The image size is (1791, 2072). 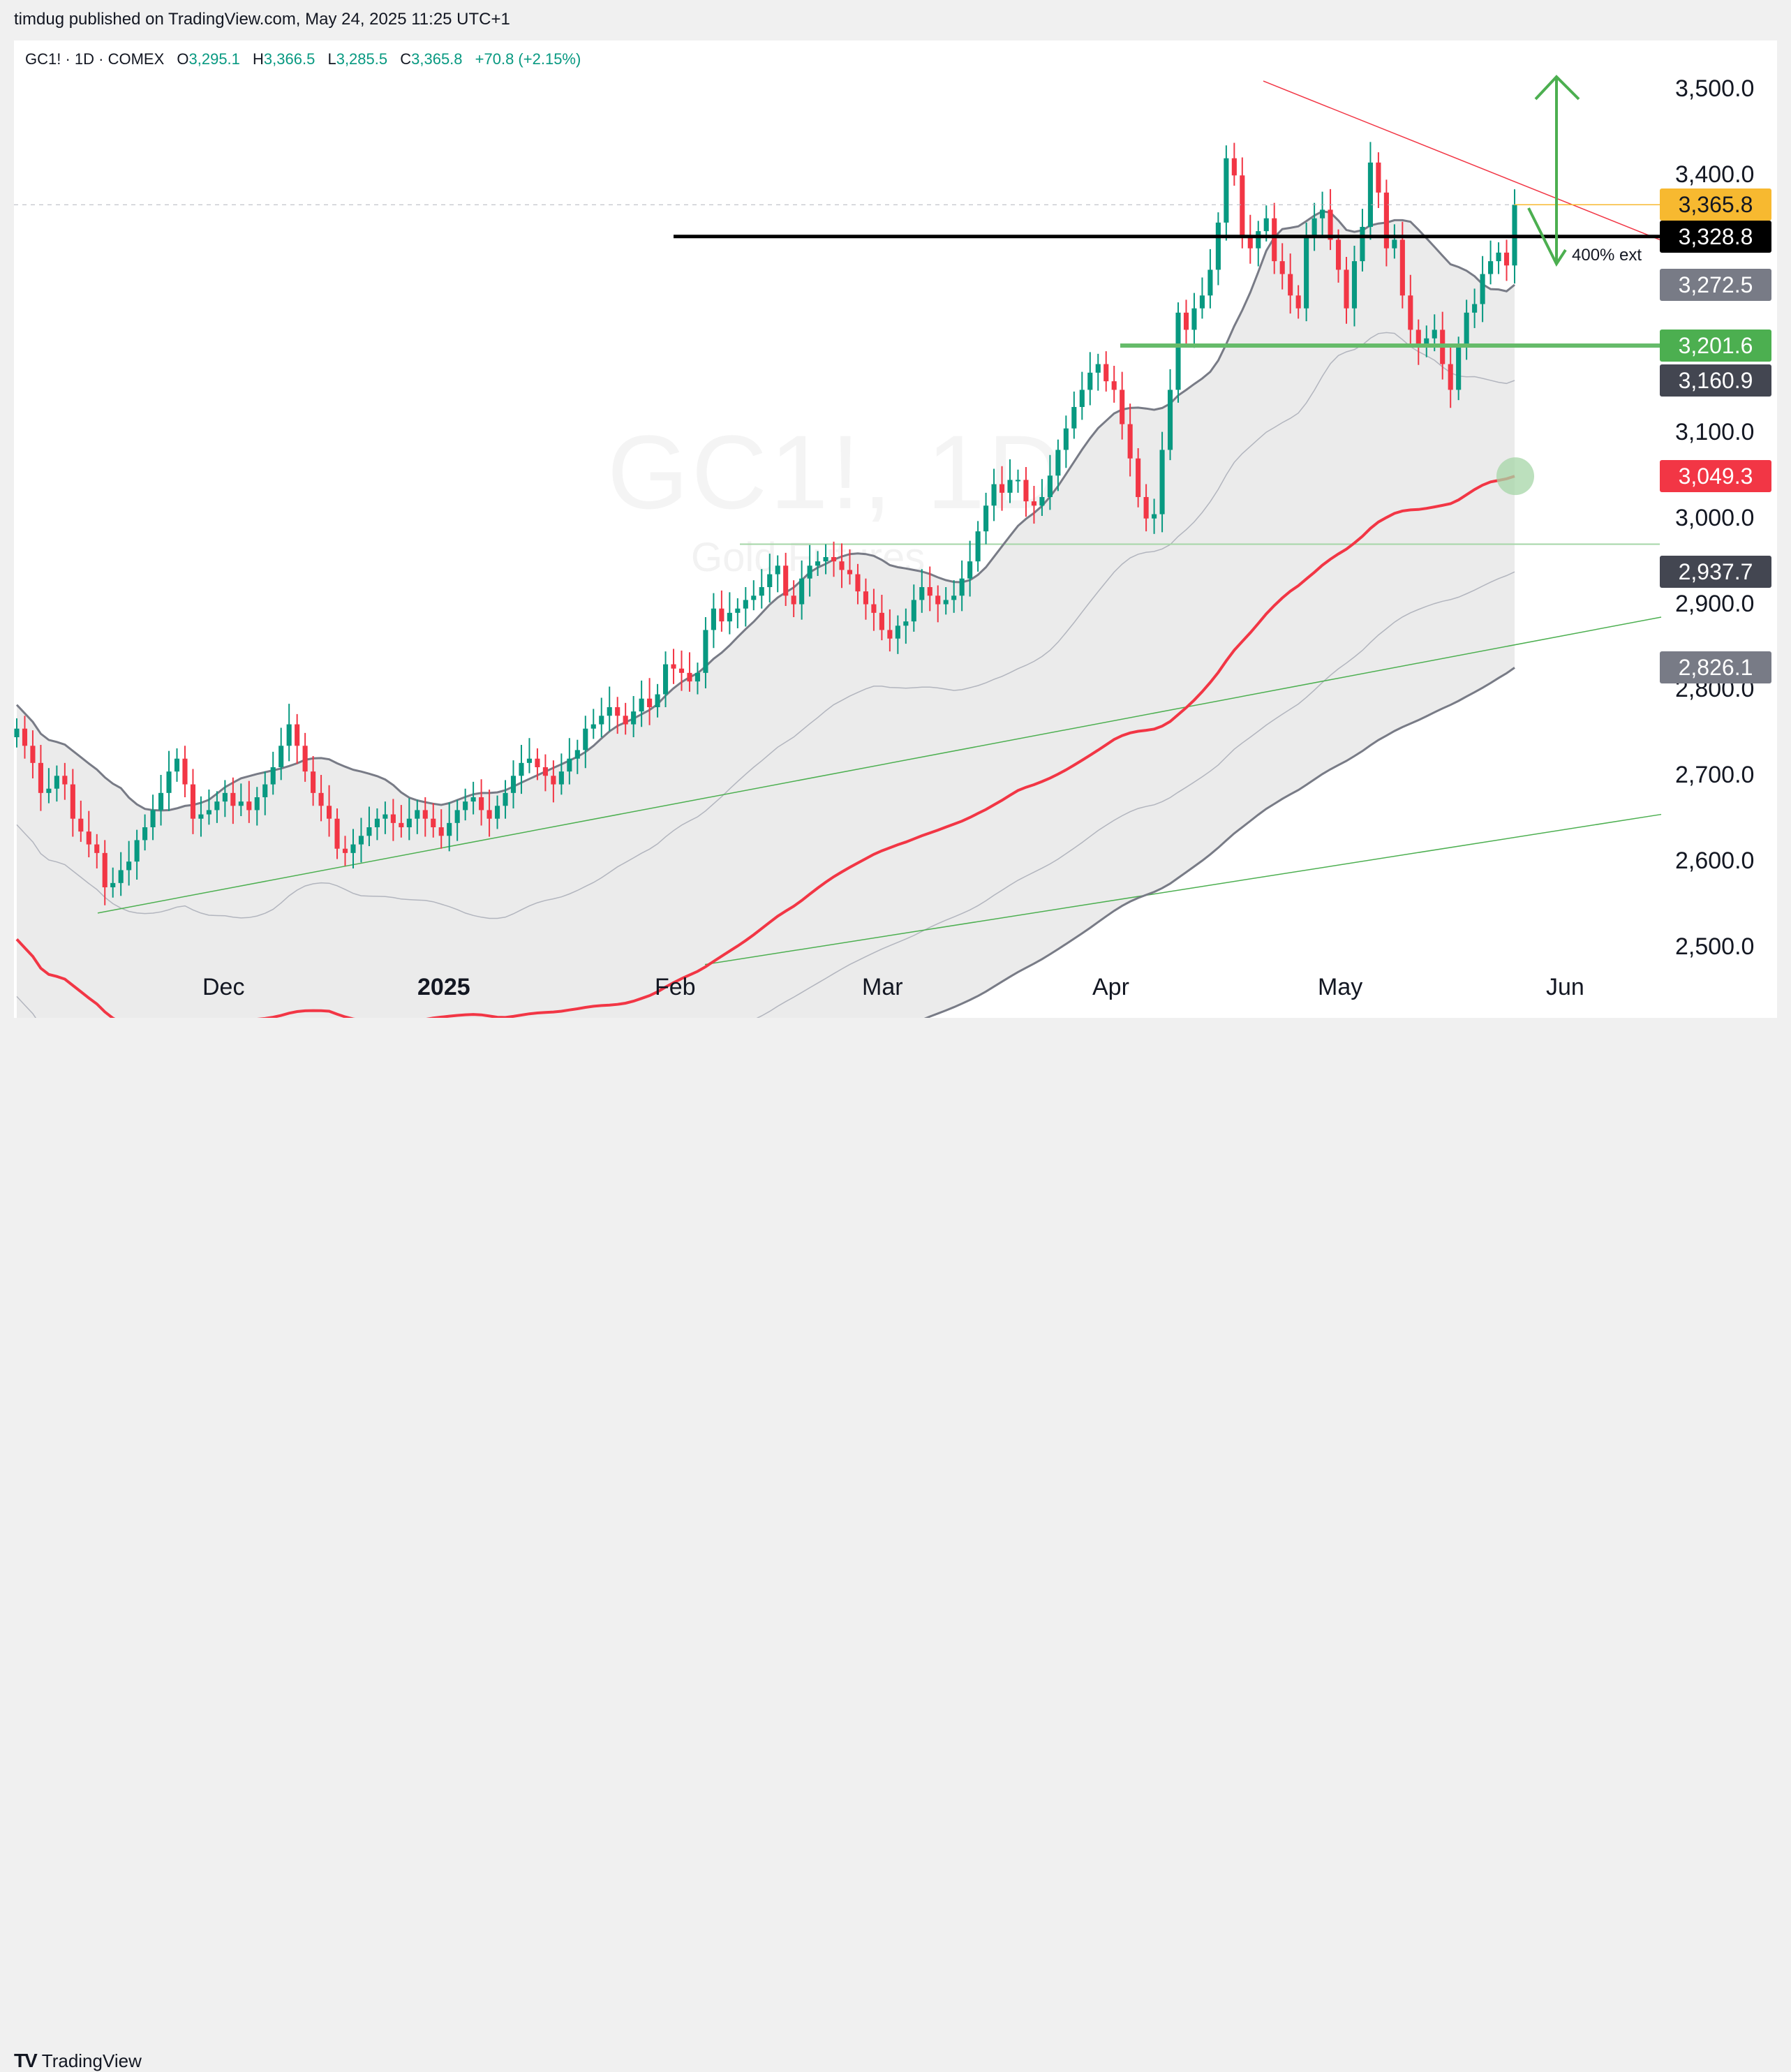 What do you see at coordinates (78, 2061) in the screenshot?
I see `tradingview-logo: TV TradingView` at bounding box center [78, 2061].